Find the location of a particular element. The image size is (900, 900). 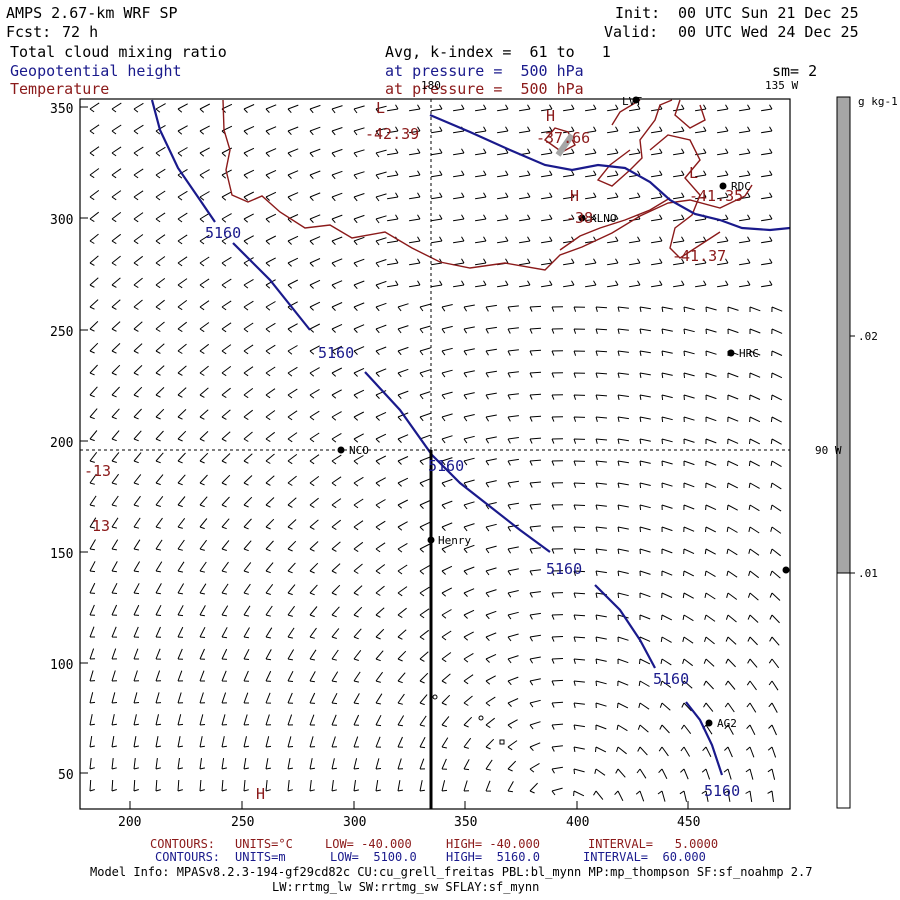

height-label: 5160 is located at coordinates (223, 233).